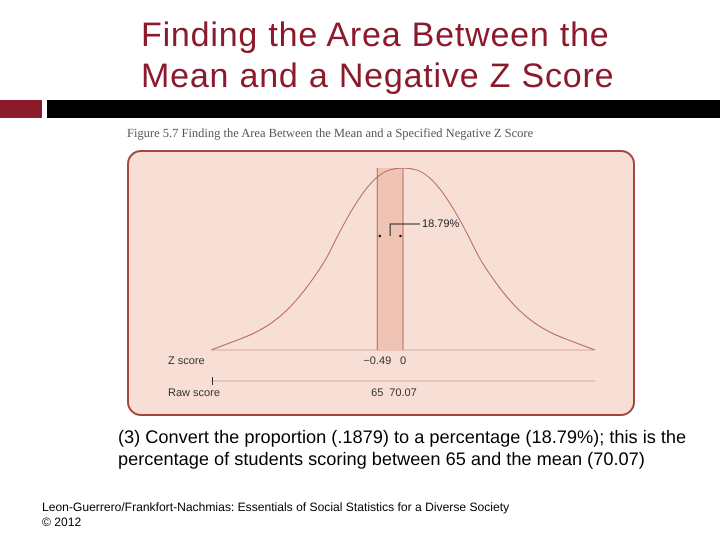 Image resolution: width=720 pixels, height=540 pixels. I want to click on x2-axis-title: Raw score, so click(194, 393).